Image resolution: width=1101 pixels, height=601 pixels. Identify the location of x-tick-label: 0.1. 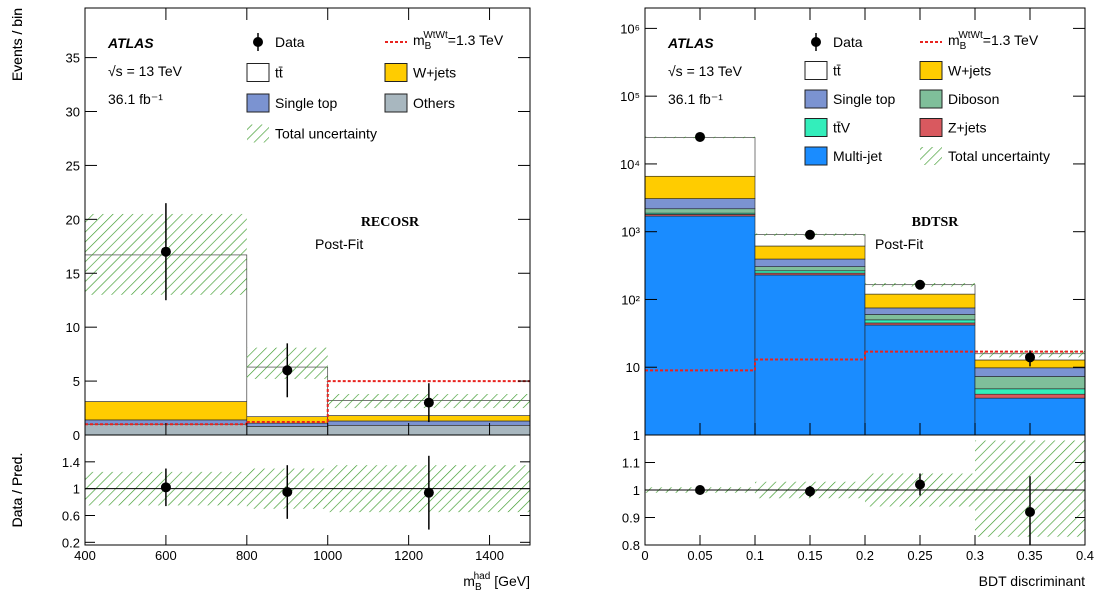
(755, 555).